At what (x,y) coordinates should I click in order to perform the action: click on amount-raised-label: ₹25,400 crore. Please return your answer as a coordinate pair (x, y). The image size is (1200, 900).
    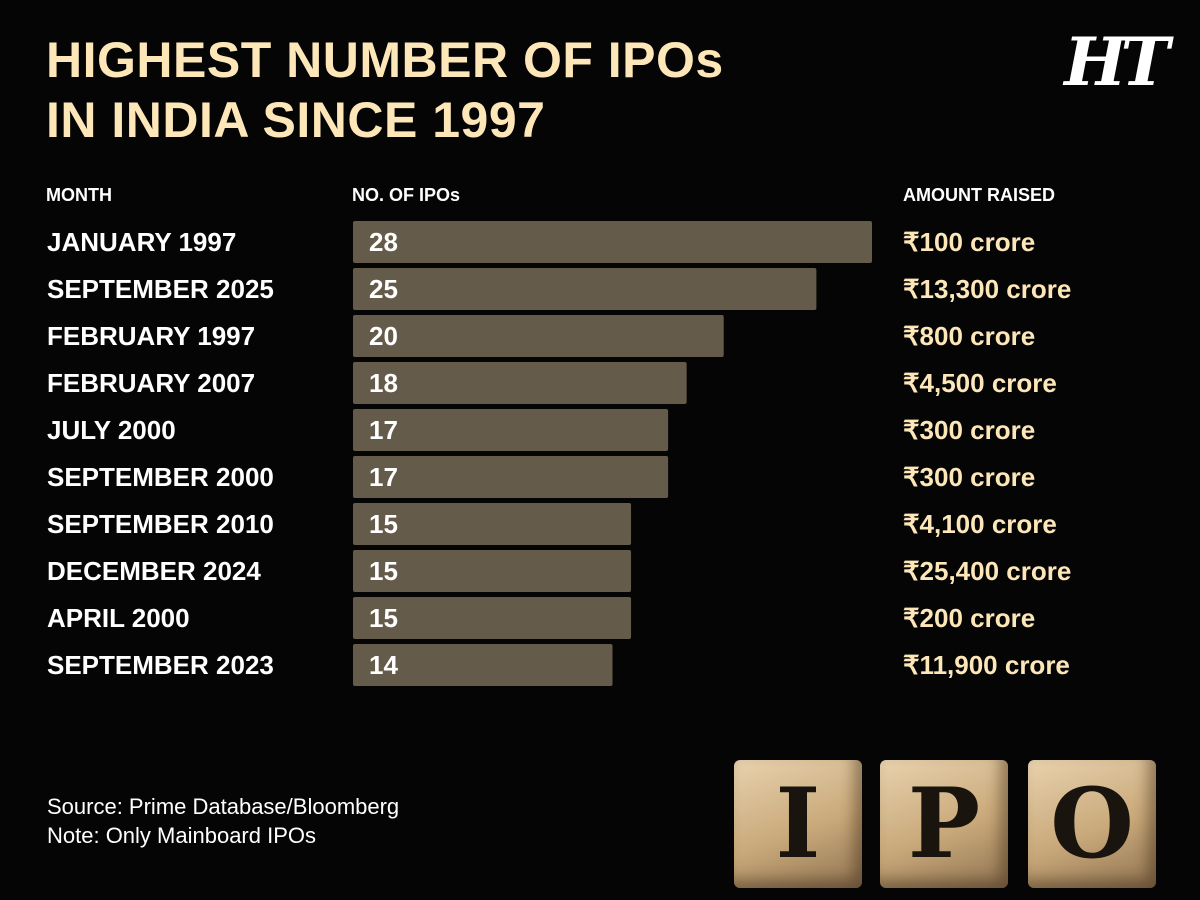
    Looking at the image, I should click on (987, 571).